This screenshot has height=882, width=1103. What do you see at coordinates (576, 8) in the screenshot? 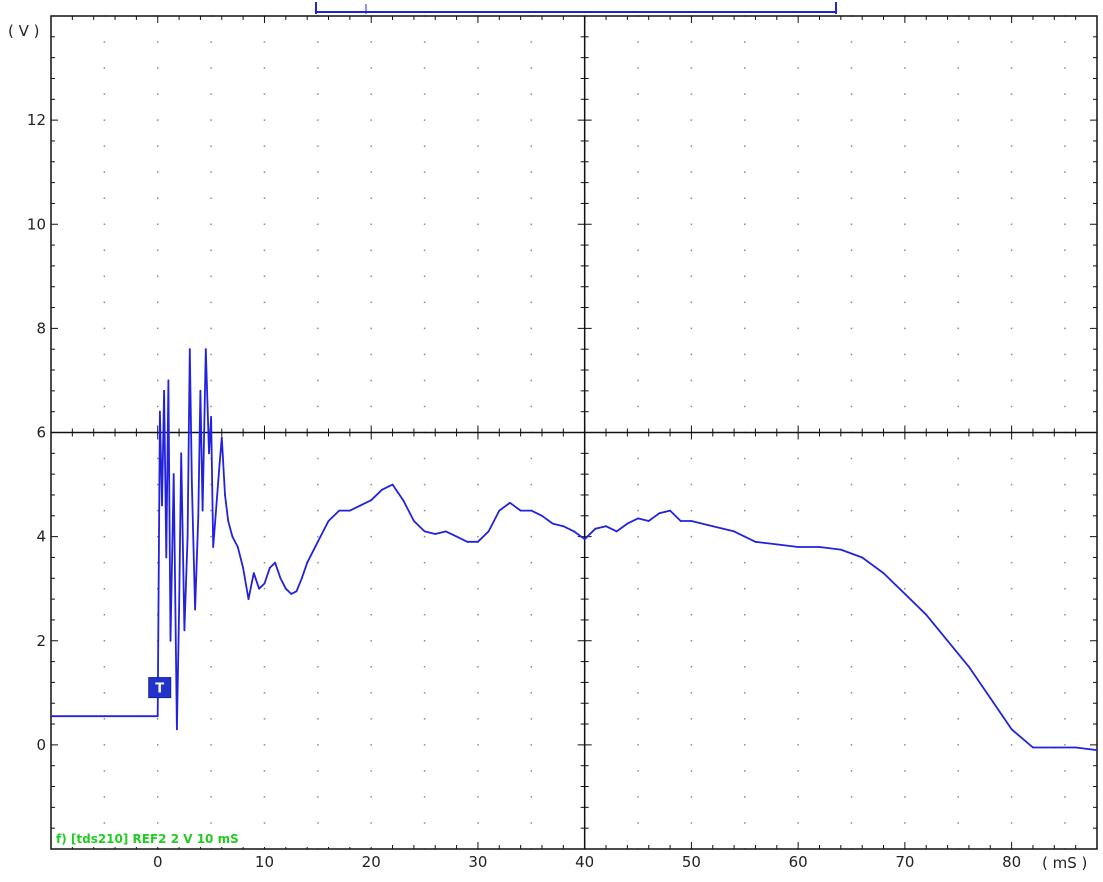
I see `horizontal-cursor-bar` at bounding box center [576, 8].